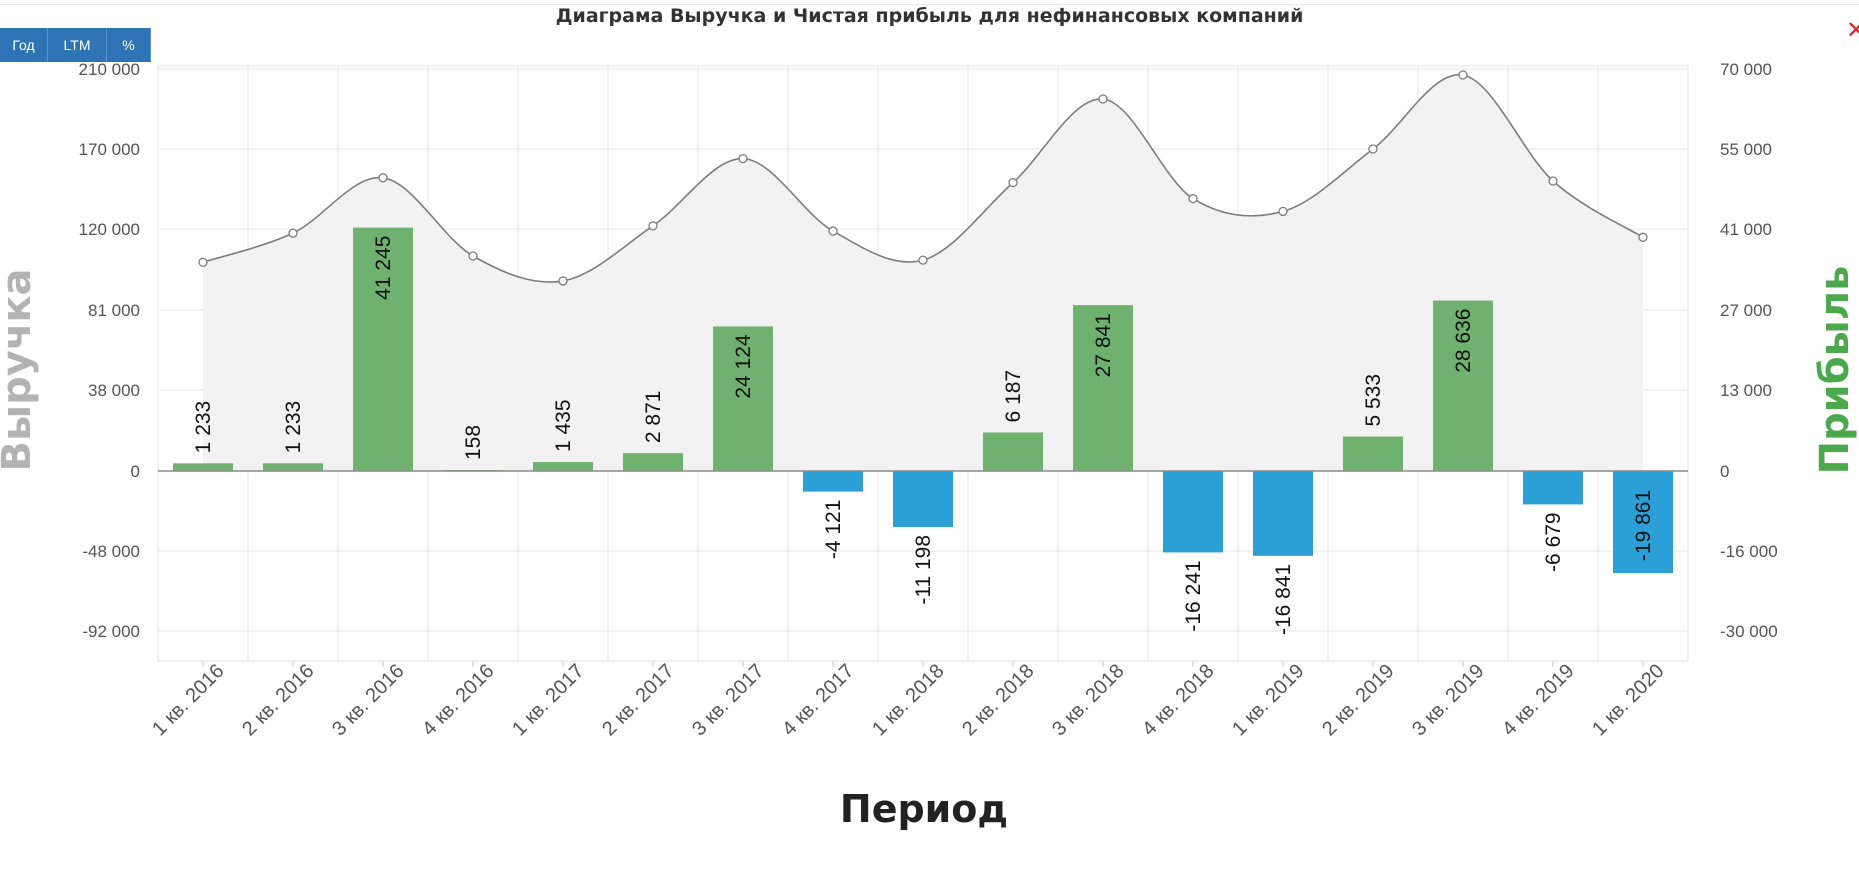 This screenshot has height=893, width=1859. What do you see at coordinates (548, 700) in the screenshot?
I see `x-category-label: 1 кв. 2017` at bounding box center [548, 700].